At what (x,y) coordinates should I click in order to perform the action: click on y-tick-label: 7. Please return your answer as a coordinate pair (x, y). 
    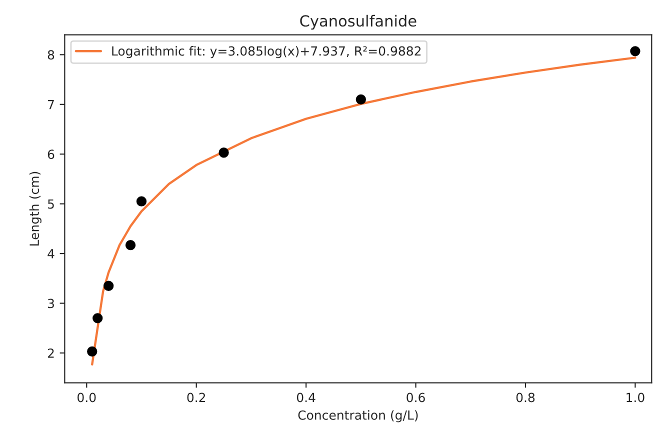
    Looking at the image, I should click on (51, 105).